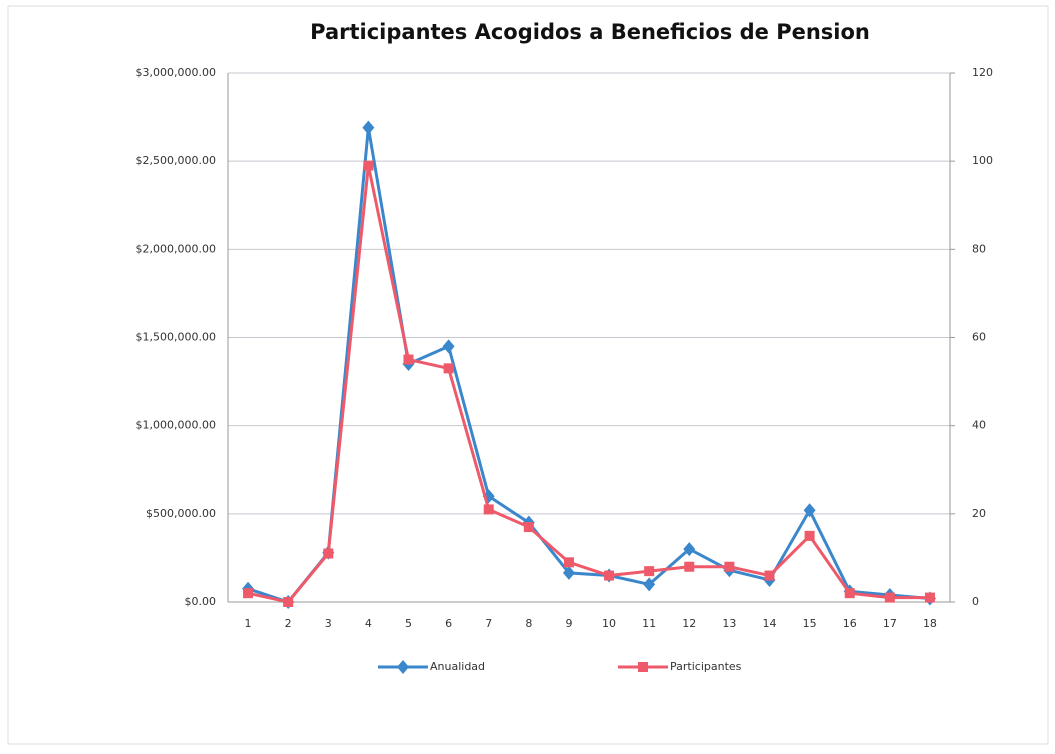 The width and height of the screenshot is (1055, 754). What do you see at coordinates (890, 623) in the screenshot?
I see `x-tick-label: 17` at bounding box center [890, 623].